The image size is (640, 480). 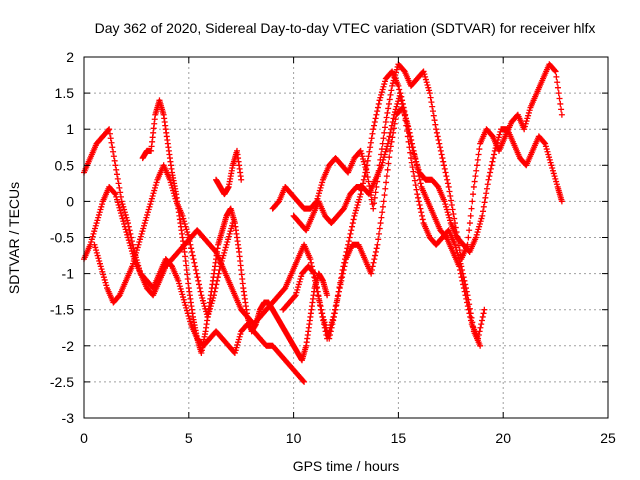 I want to click on series-track-e, so click(x=229, y=172).